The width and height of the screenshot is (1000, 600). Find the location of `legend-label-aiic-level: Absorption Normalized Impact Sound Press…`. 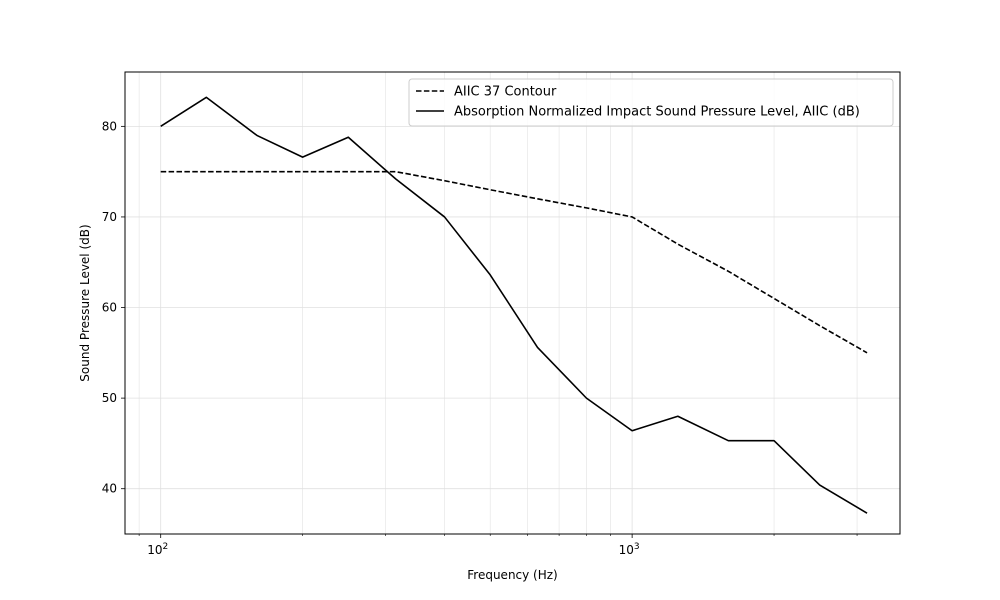

legend-label-aiic-level: Absorption Normalized Impact Sound Press… is located at coordinates (657, 112).